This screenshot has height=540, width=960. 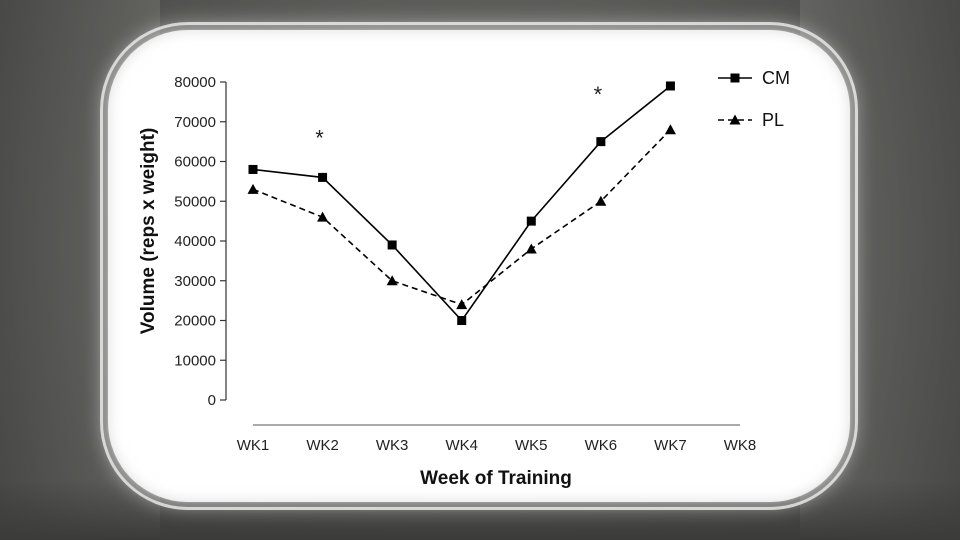 I want to click on y-tick-label: 10000, so click(x=195, y=360).